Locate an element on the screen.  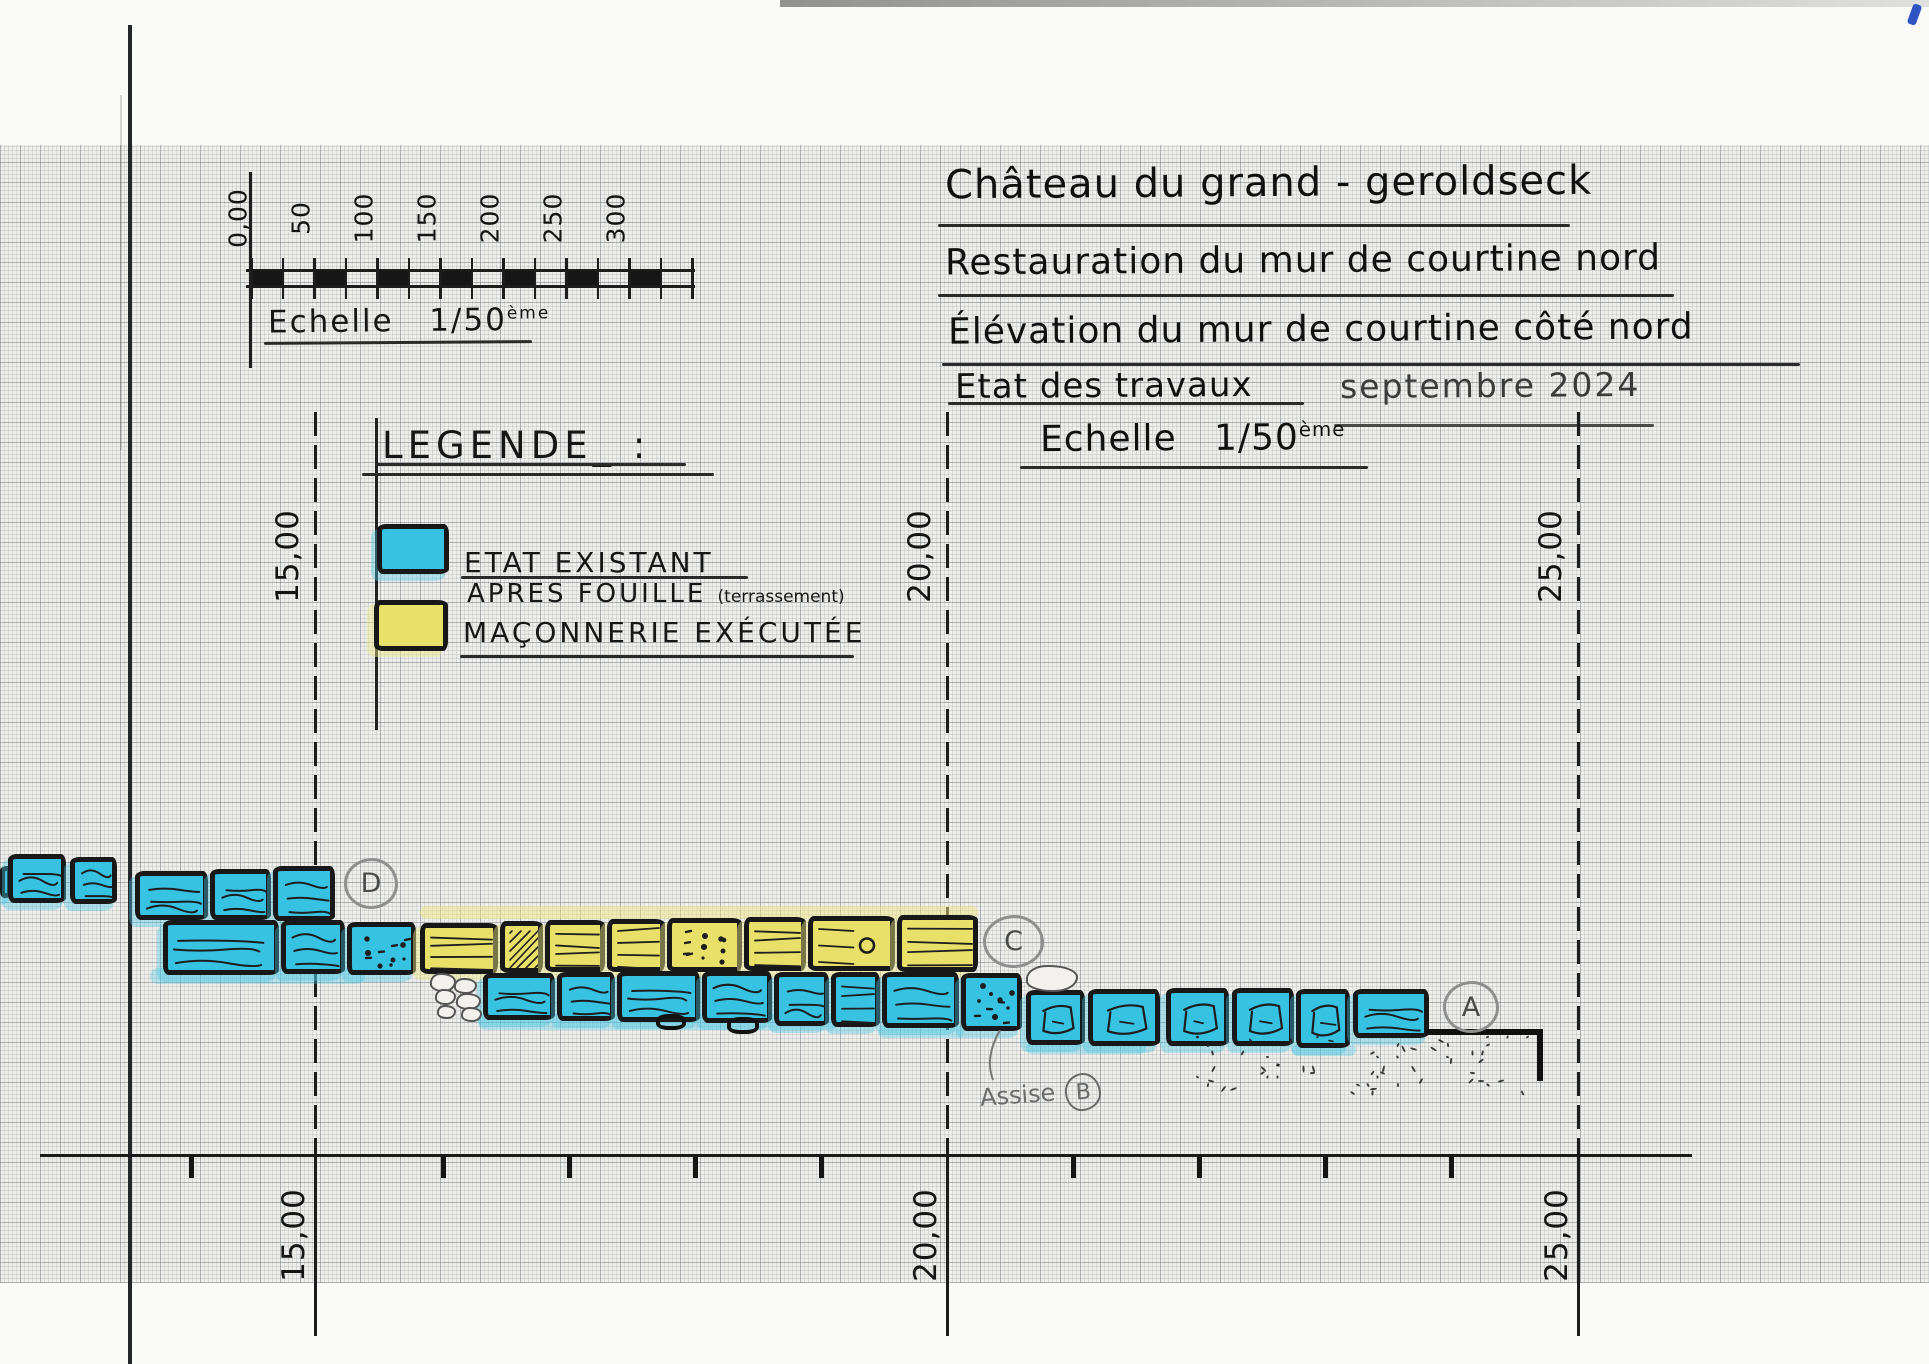
legend-label-masonry-underline is located at coordinates (657, 656).